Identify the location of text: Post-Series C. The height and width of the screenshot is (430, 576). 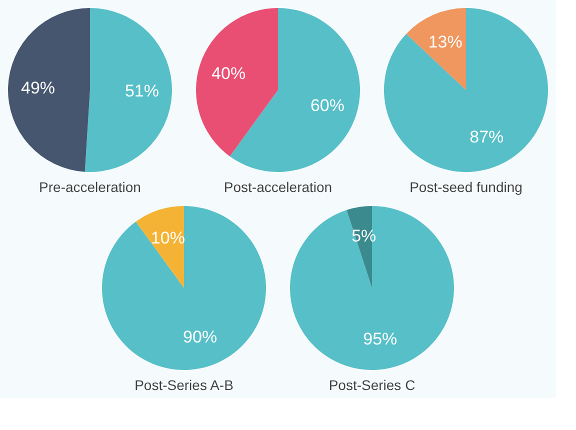
(372, 385).